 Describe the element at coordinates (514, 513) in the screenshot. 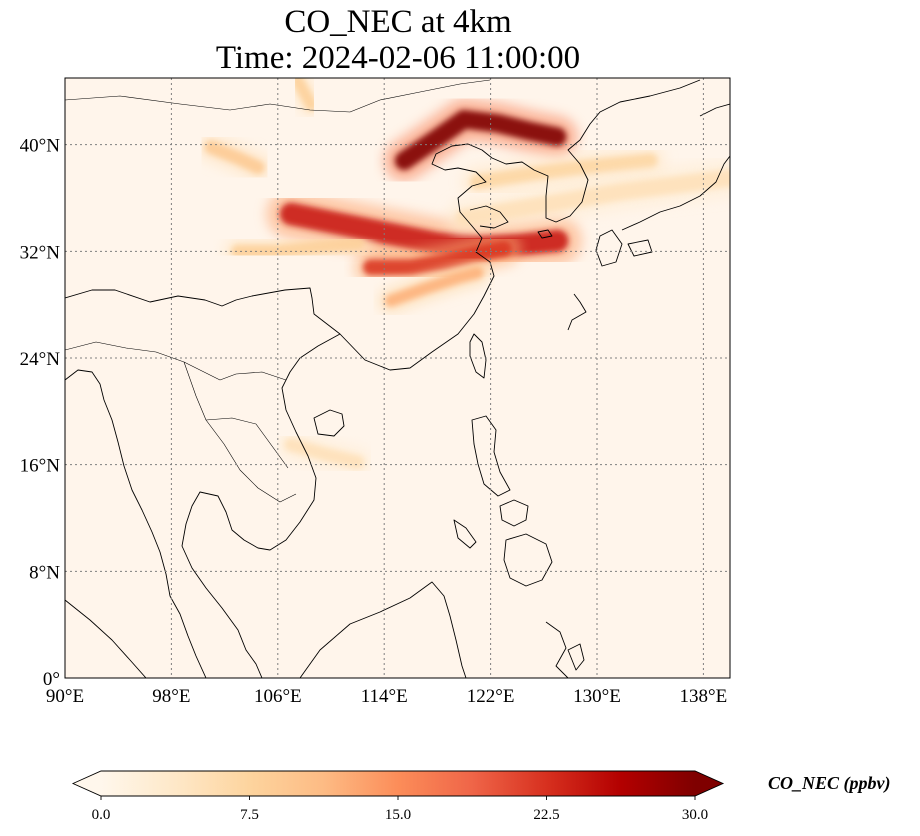

I see `island-visayas` at that location.